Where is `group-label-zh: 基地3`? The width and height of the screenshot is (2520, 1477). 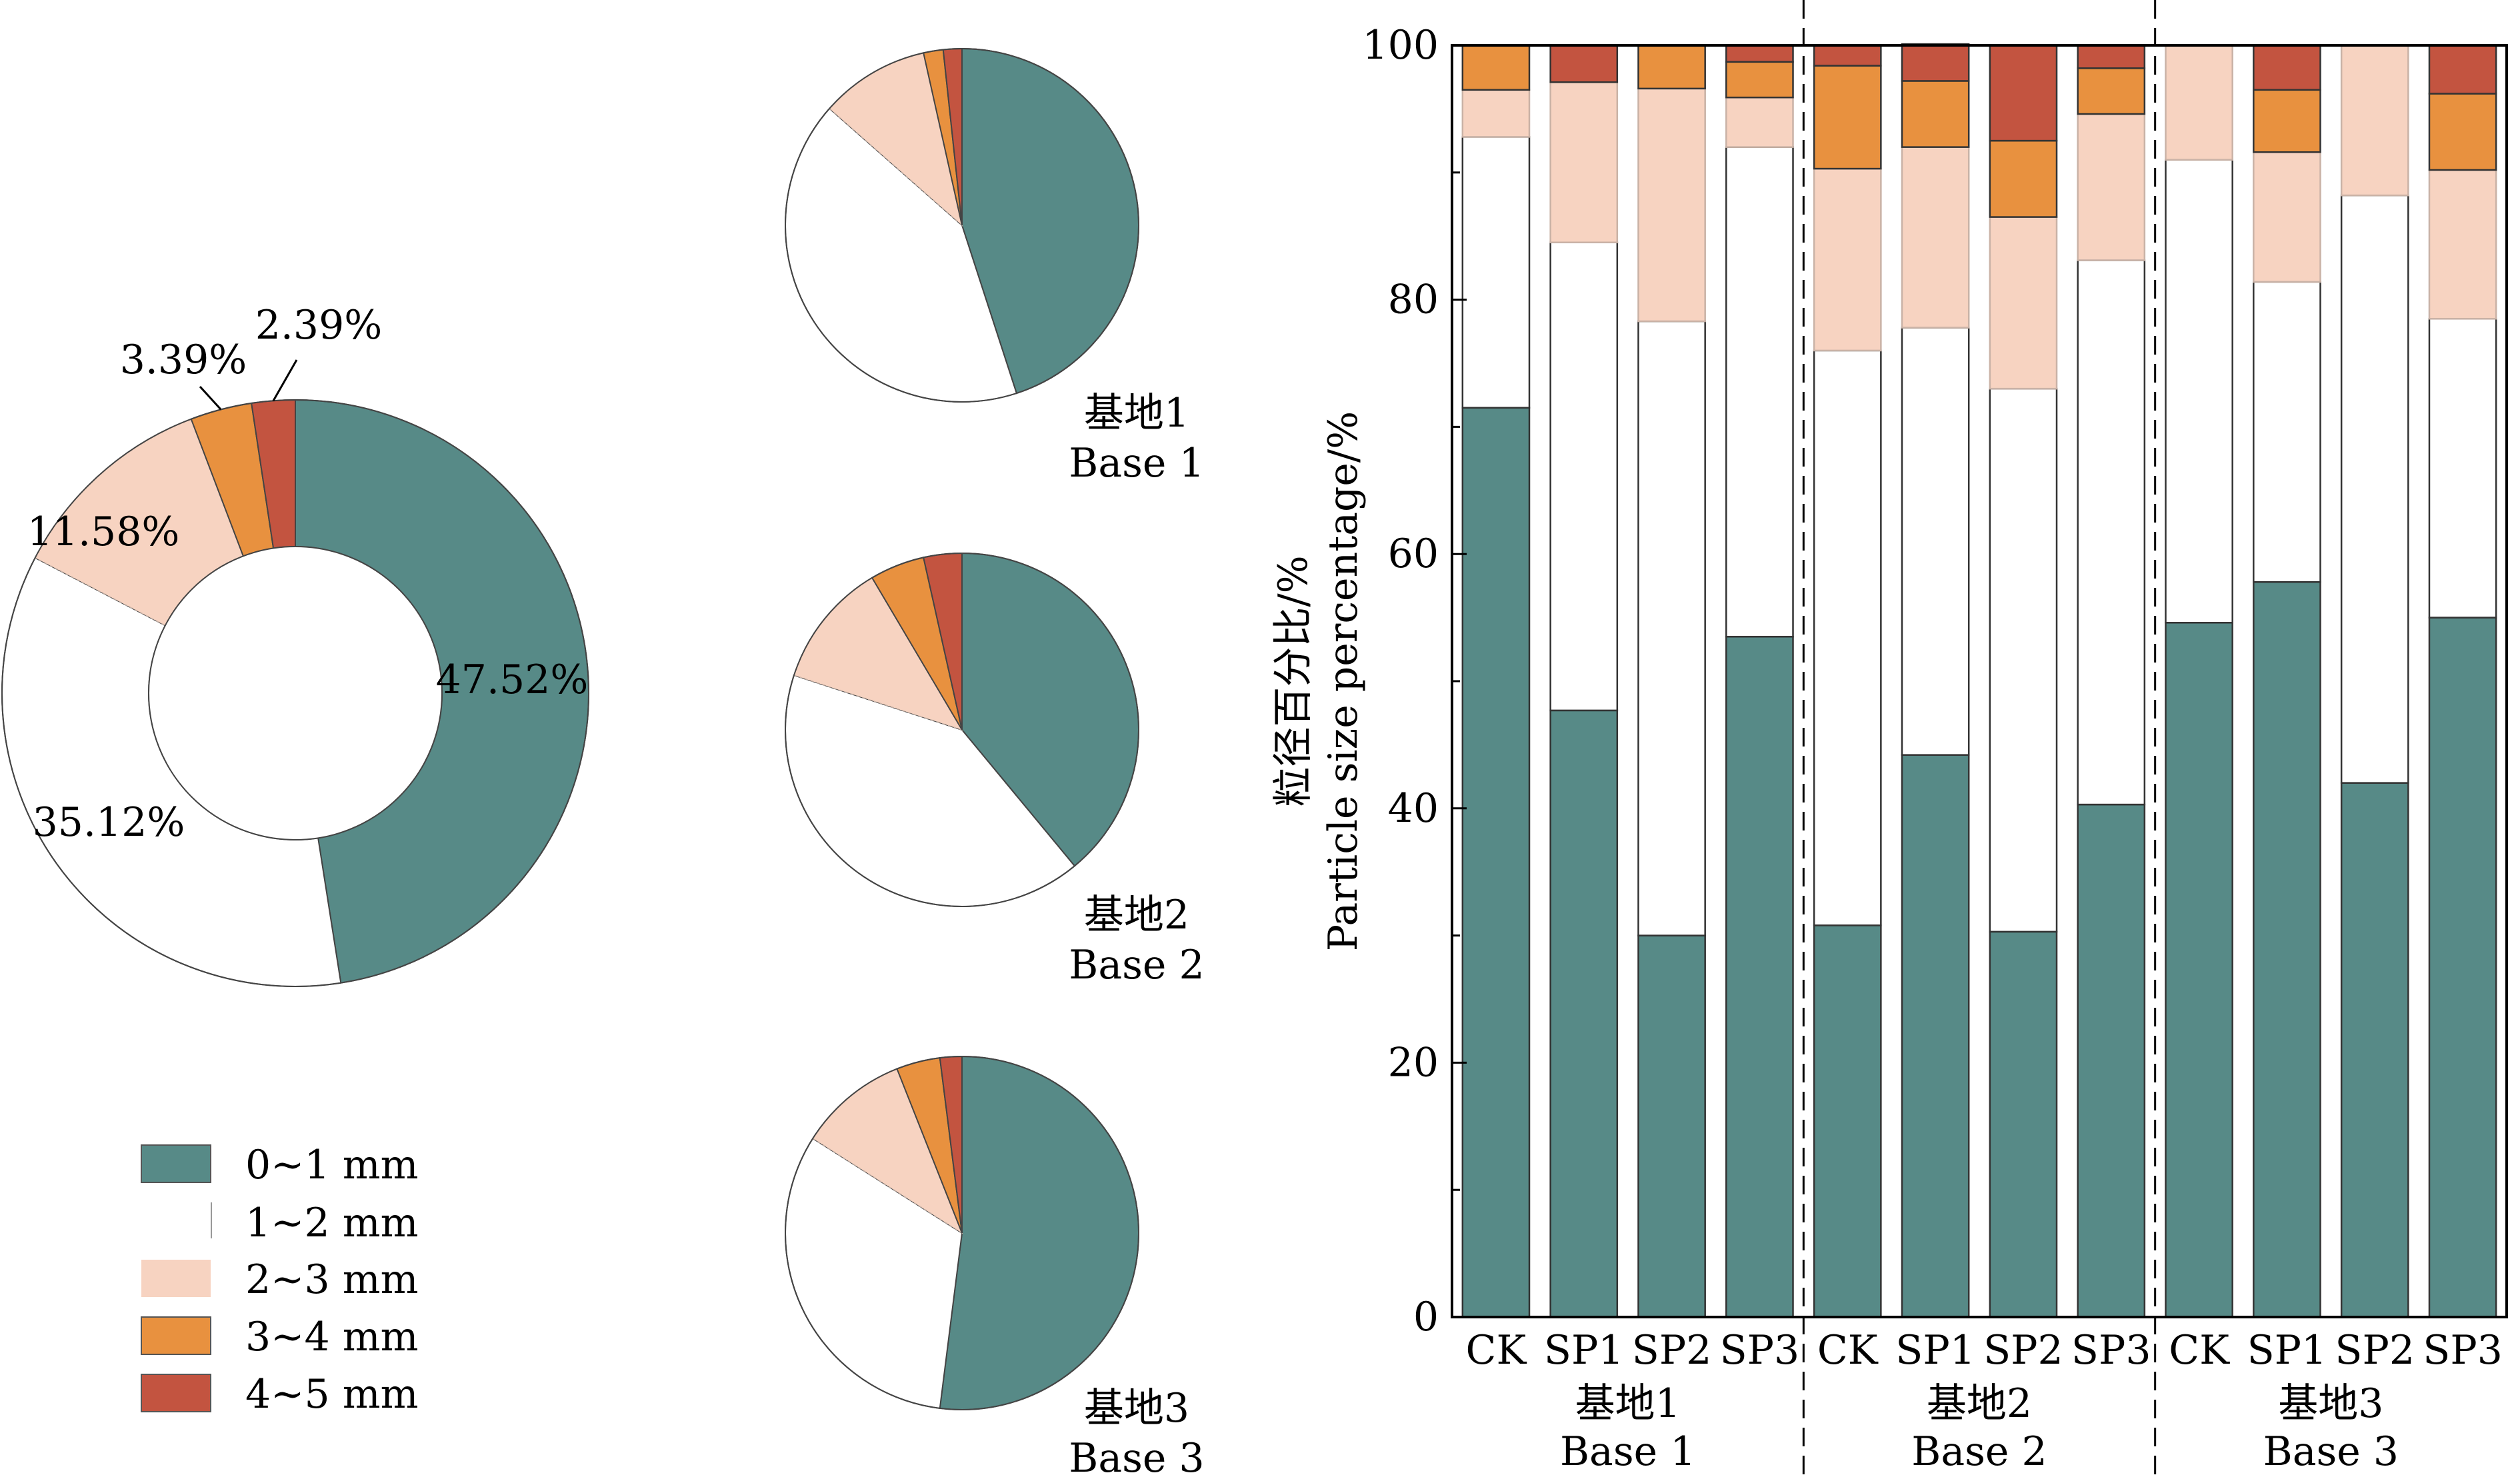 group-label-zh: 基地3 is located at coordinates (2330, 1403).